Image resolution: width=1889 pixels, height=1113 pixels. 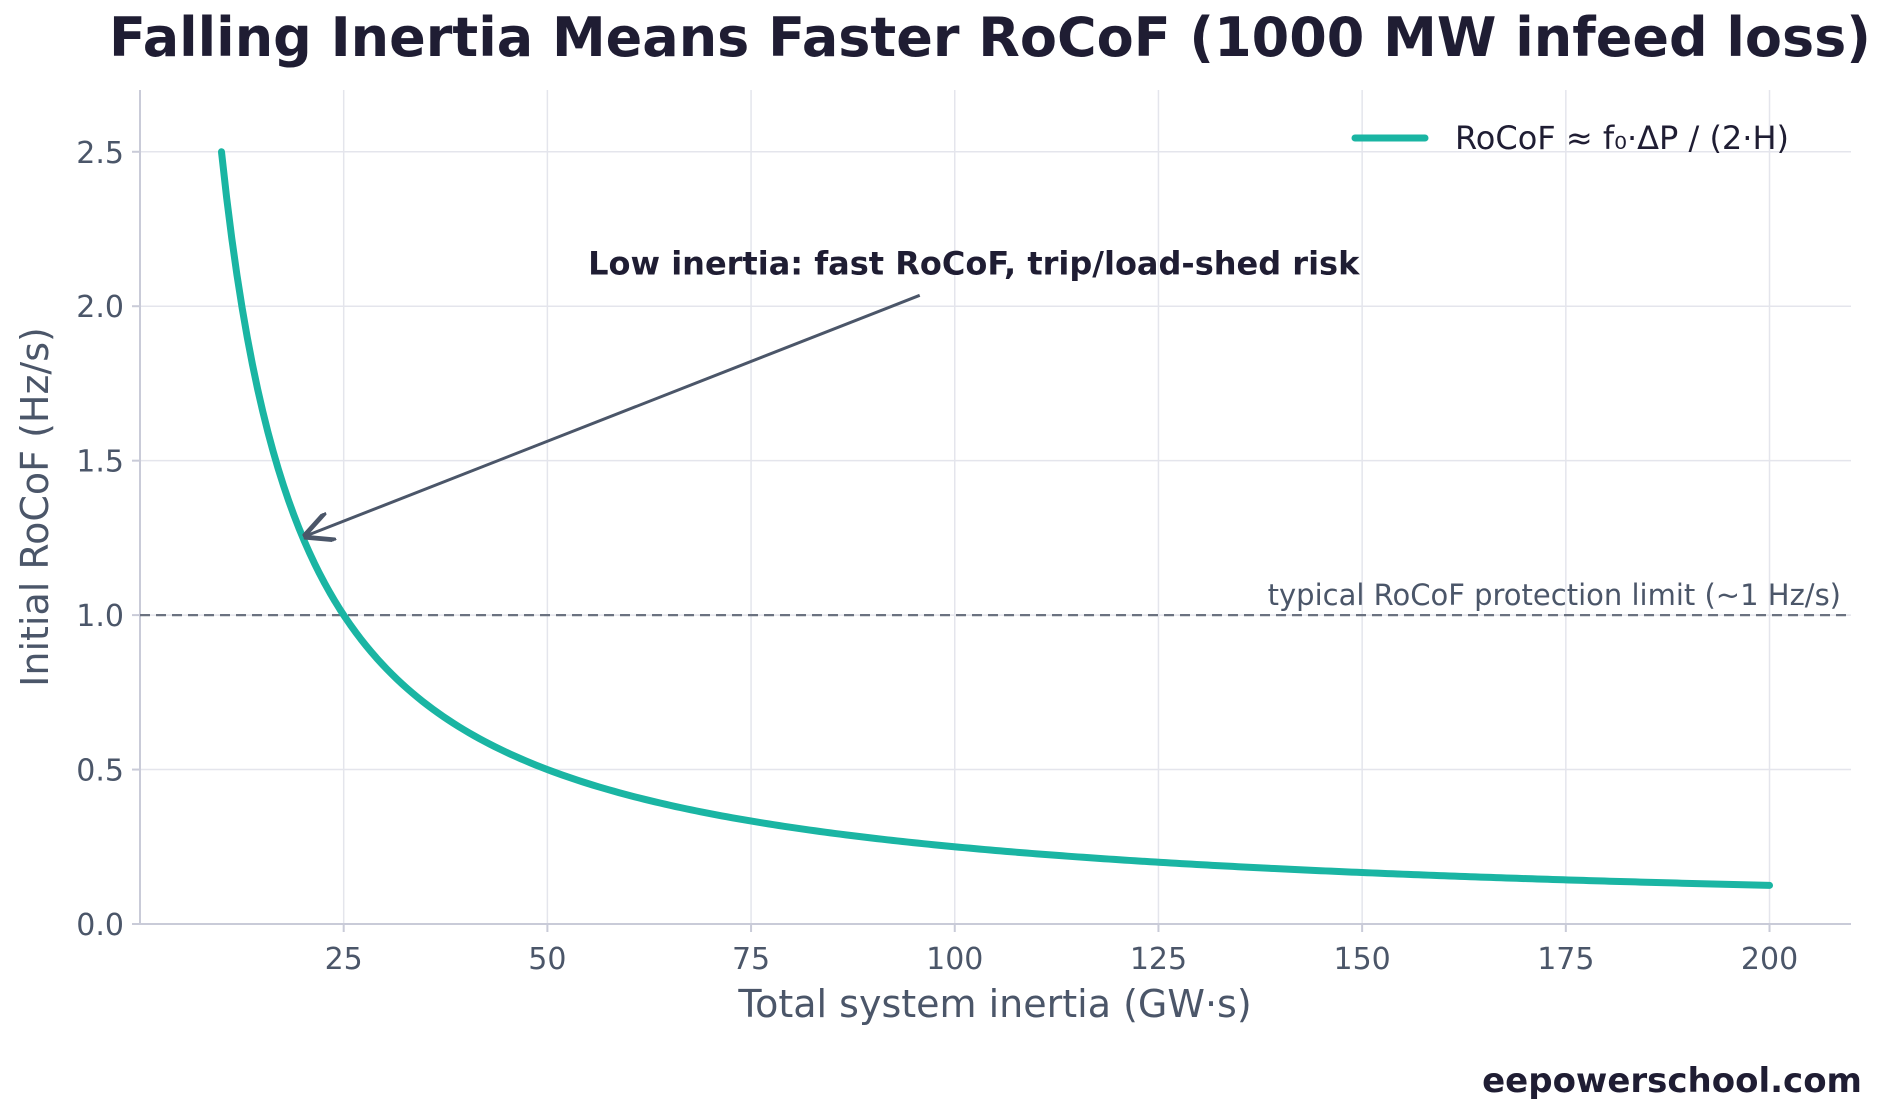 I want to click on x-axis-label: Total system inertia (GW·s), so click(x=994, y=1004).